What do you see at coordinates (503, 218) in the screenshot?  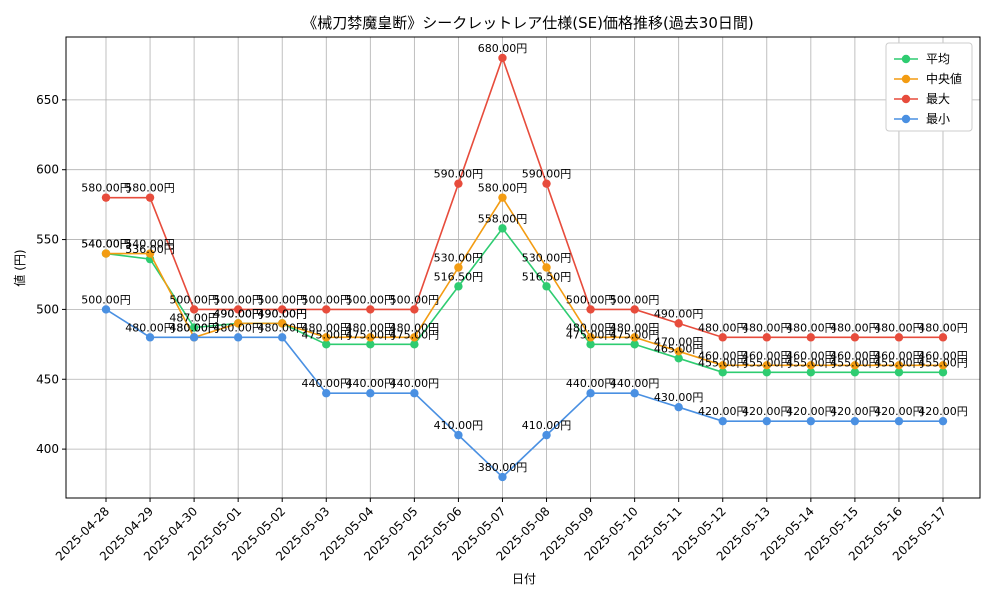 I see `data-label: 558.00円` at bounding box center [503, 218].